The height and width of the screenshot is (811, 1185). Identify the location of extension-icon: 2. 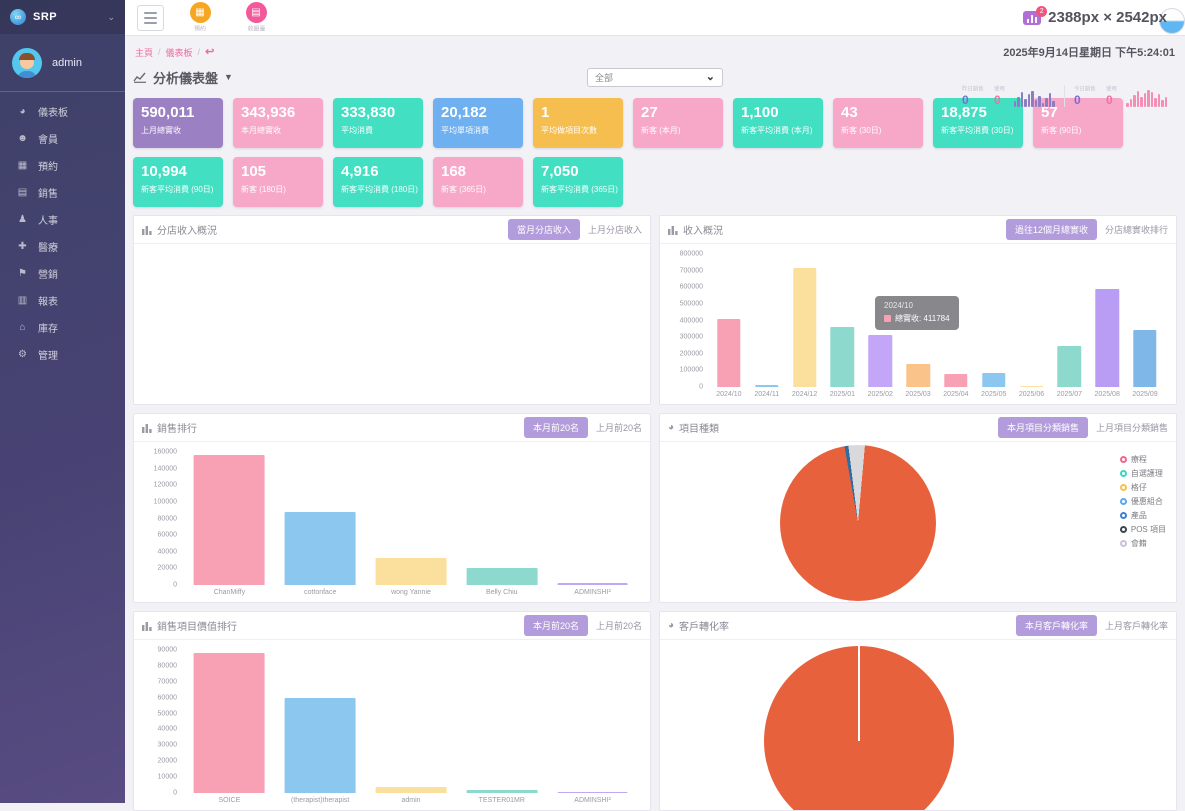
(1032, 18).